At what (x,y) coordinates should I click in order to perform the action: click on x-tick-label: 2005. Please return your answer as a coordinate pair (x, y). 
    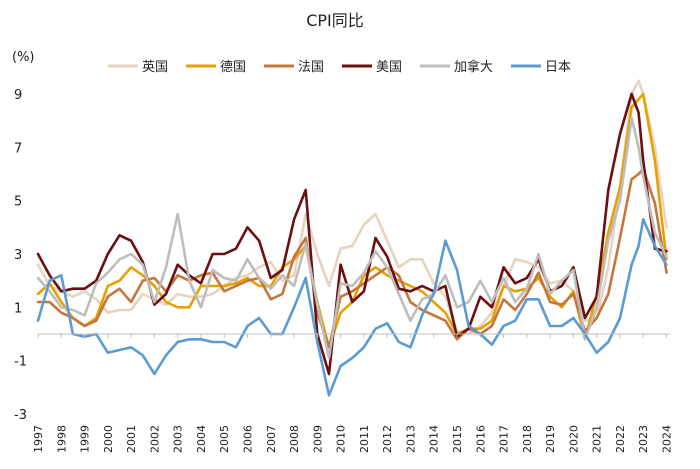
    Looking at the image, I should click on (224, 439).